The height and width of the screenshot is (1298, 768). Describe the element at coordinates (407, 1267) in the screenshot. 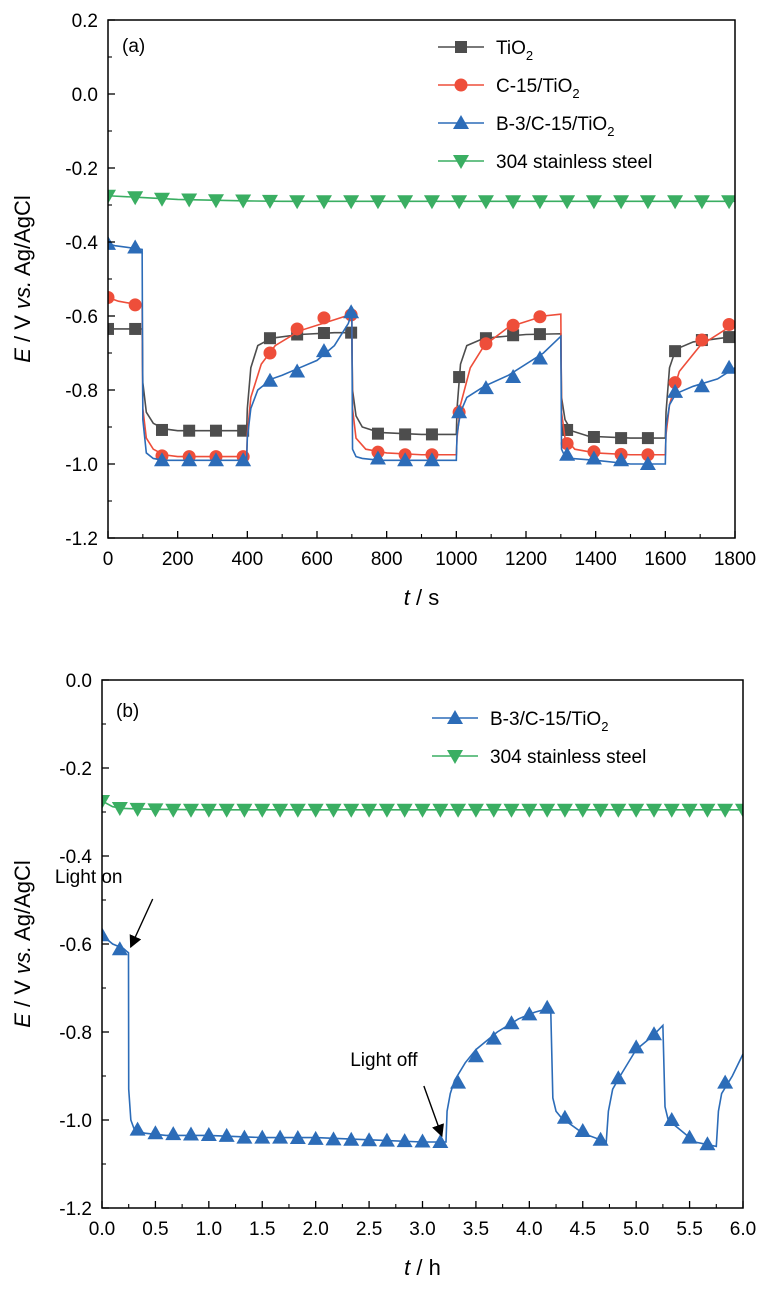

I see `x-axis-var-b: t` at that location.